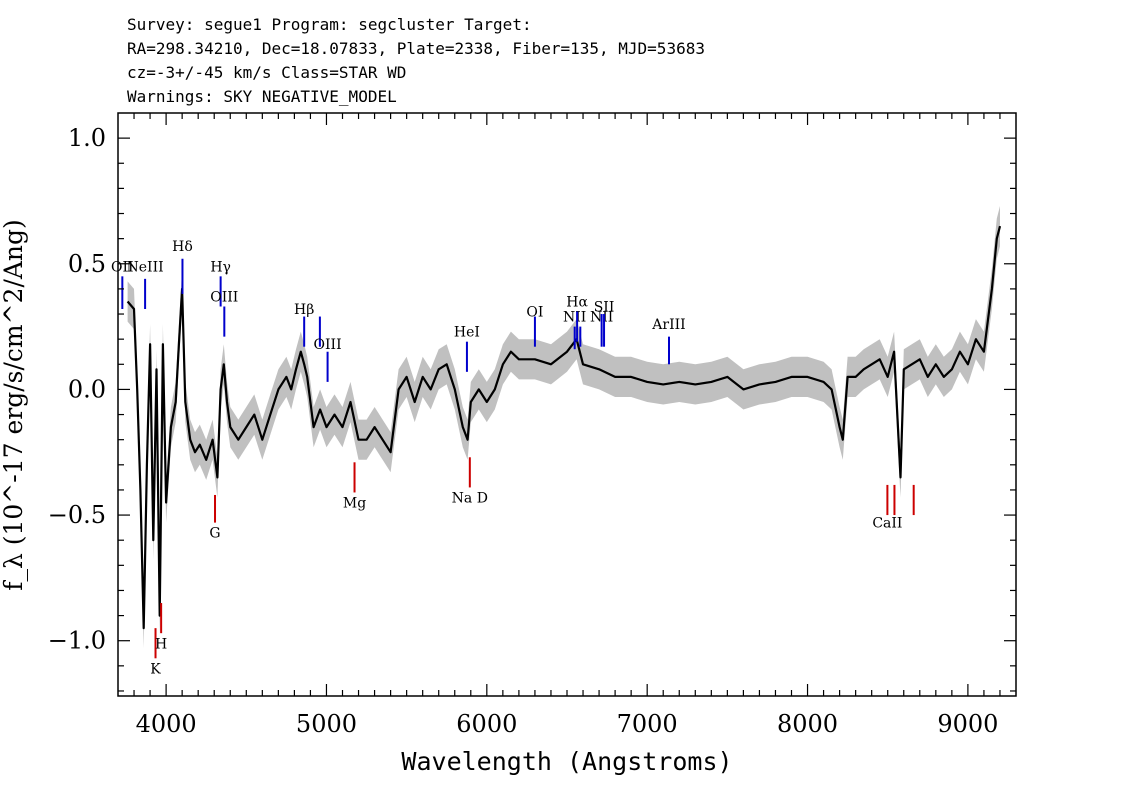  What do you see at coordinates (534, 313) in the screenshot?
I see `emission-line-label: OI` at bounding box center [534, 313].